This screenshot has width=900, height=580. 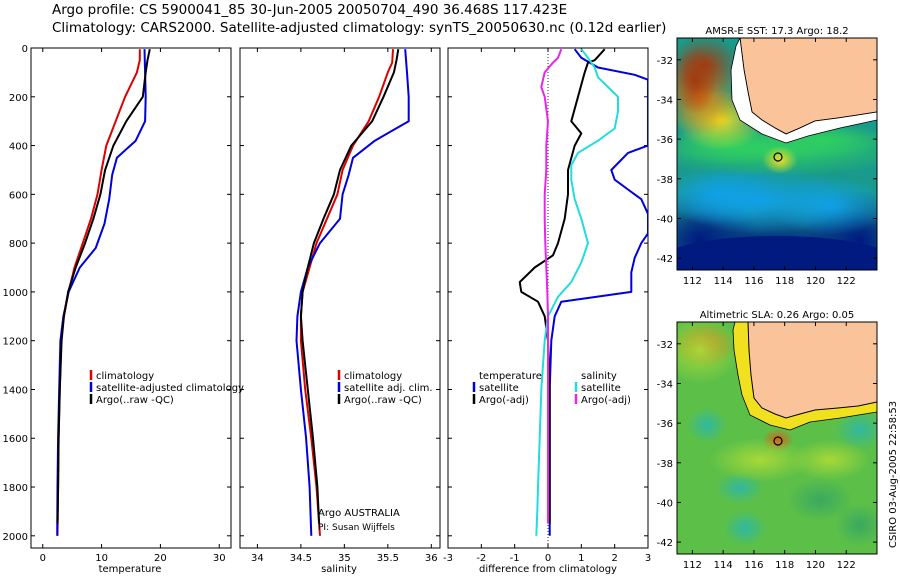 What do you see at coordinates (431, 558) in the screenshot?
I see `salinity-xtick-label: 36` at bounding box center [431, 558].